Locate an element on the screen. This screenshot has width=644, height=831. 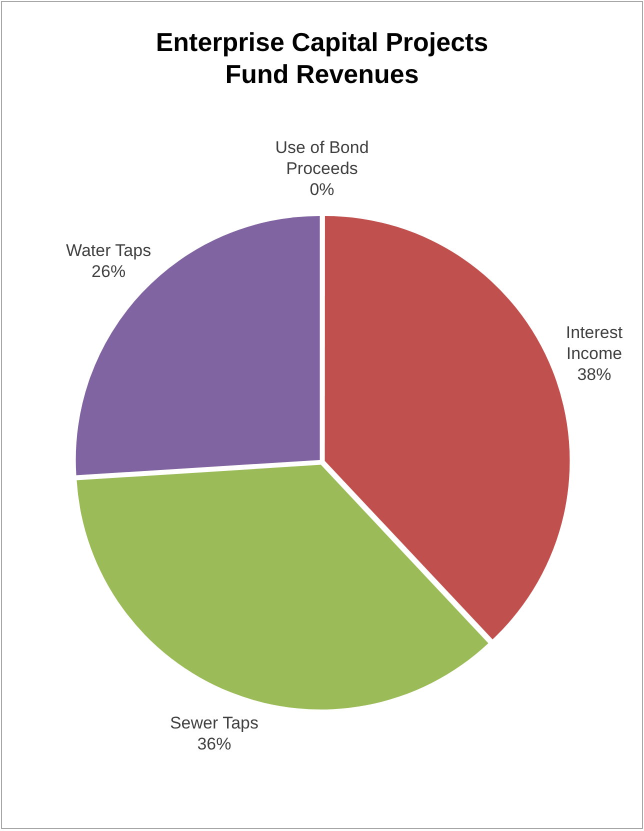
category-label: Use of Bond Proceeds is located at coordinates (322, 158).